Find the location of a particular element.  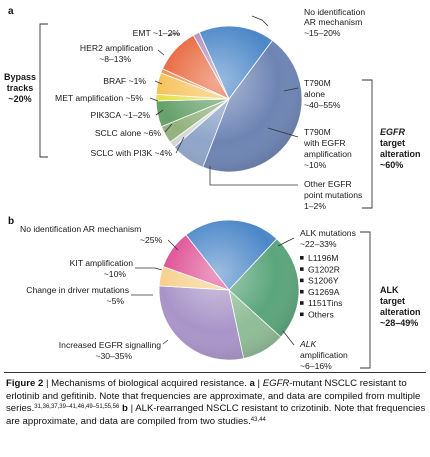

panel-b-label: b is located at coordinates (11, 221).